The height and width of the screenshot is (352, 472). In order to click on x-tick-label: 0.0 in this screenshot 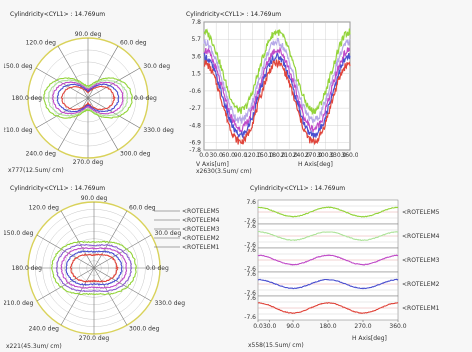, I will do `click(258, 326)`.